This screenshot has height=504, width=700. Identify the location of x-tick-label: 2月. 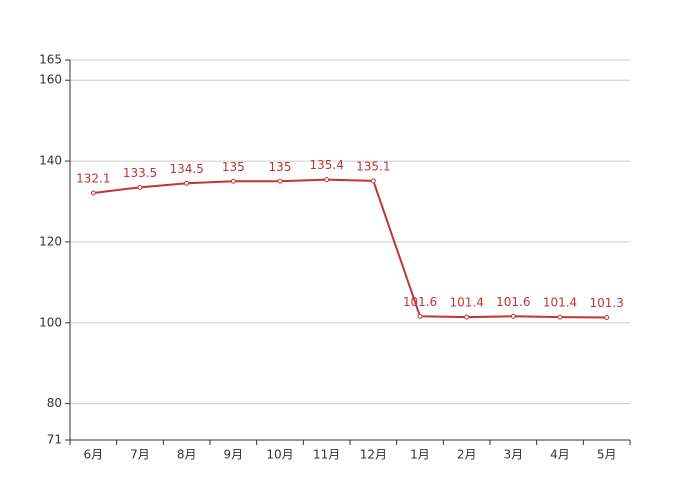
(467, 455).